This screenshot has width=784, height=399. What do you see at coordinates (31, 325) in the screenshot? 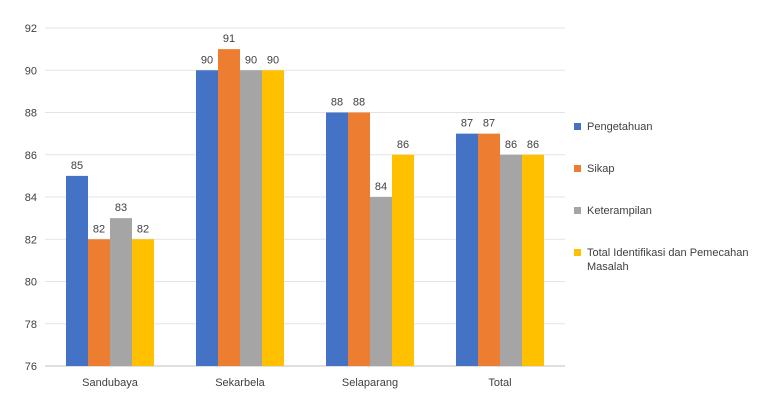
I see `y-tick-label: 78` at bounding box center [31, 325].